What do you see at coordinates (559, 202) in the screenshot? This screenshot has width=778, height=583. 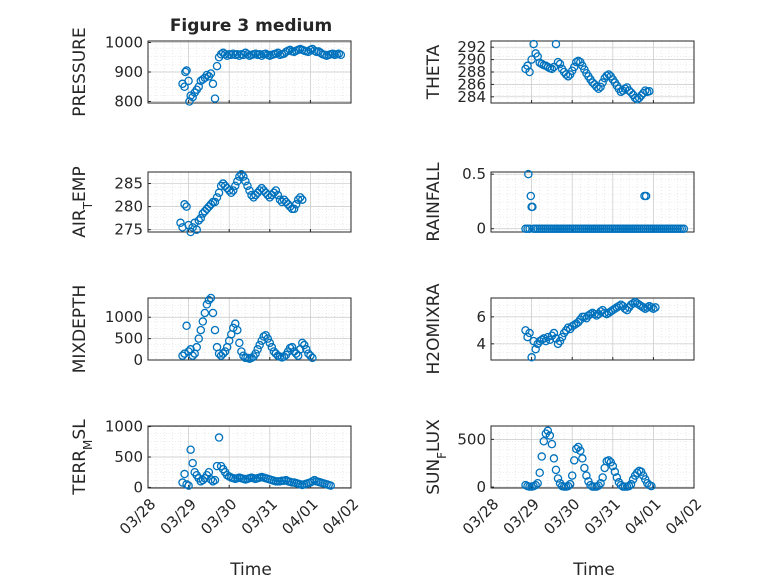 I see `subplot-3: 0 0.5 RAINFALL` at bounding box center [559, 202].